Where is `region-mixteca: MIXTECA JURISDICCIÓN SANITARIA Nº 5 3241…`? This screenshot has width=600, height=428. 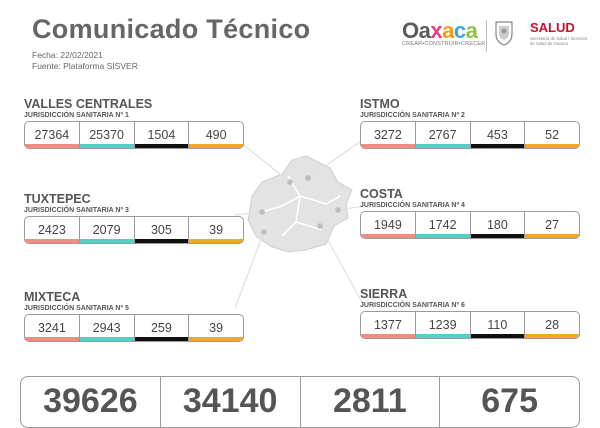 region-mixteca: MIXTECA JURISDICCIÓN SANITARIA Nº 5 3241… is located at coordinates (134, 316).